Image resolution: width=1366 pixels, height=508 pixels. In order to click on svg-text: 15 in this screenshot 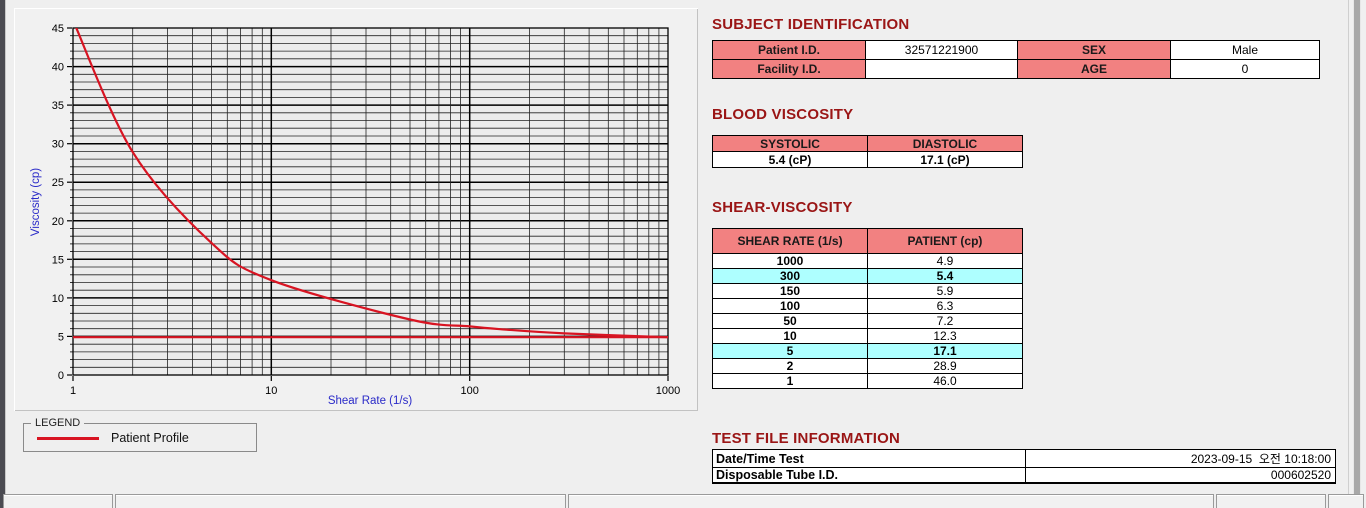, I will do `click(58, 260)`.